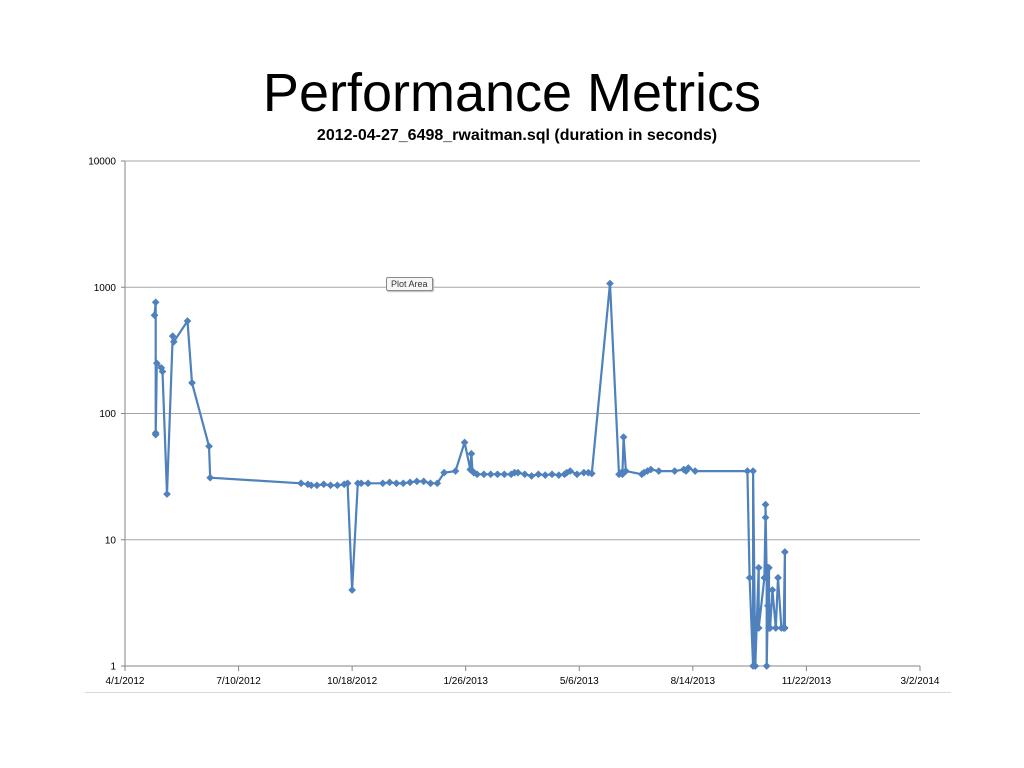 The width and height of the screenshot is (1024, 768). I want to click on x-tick-label: 5/6/2013, so click(579, 681).